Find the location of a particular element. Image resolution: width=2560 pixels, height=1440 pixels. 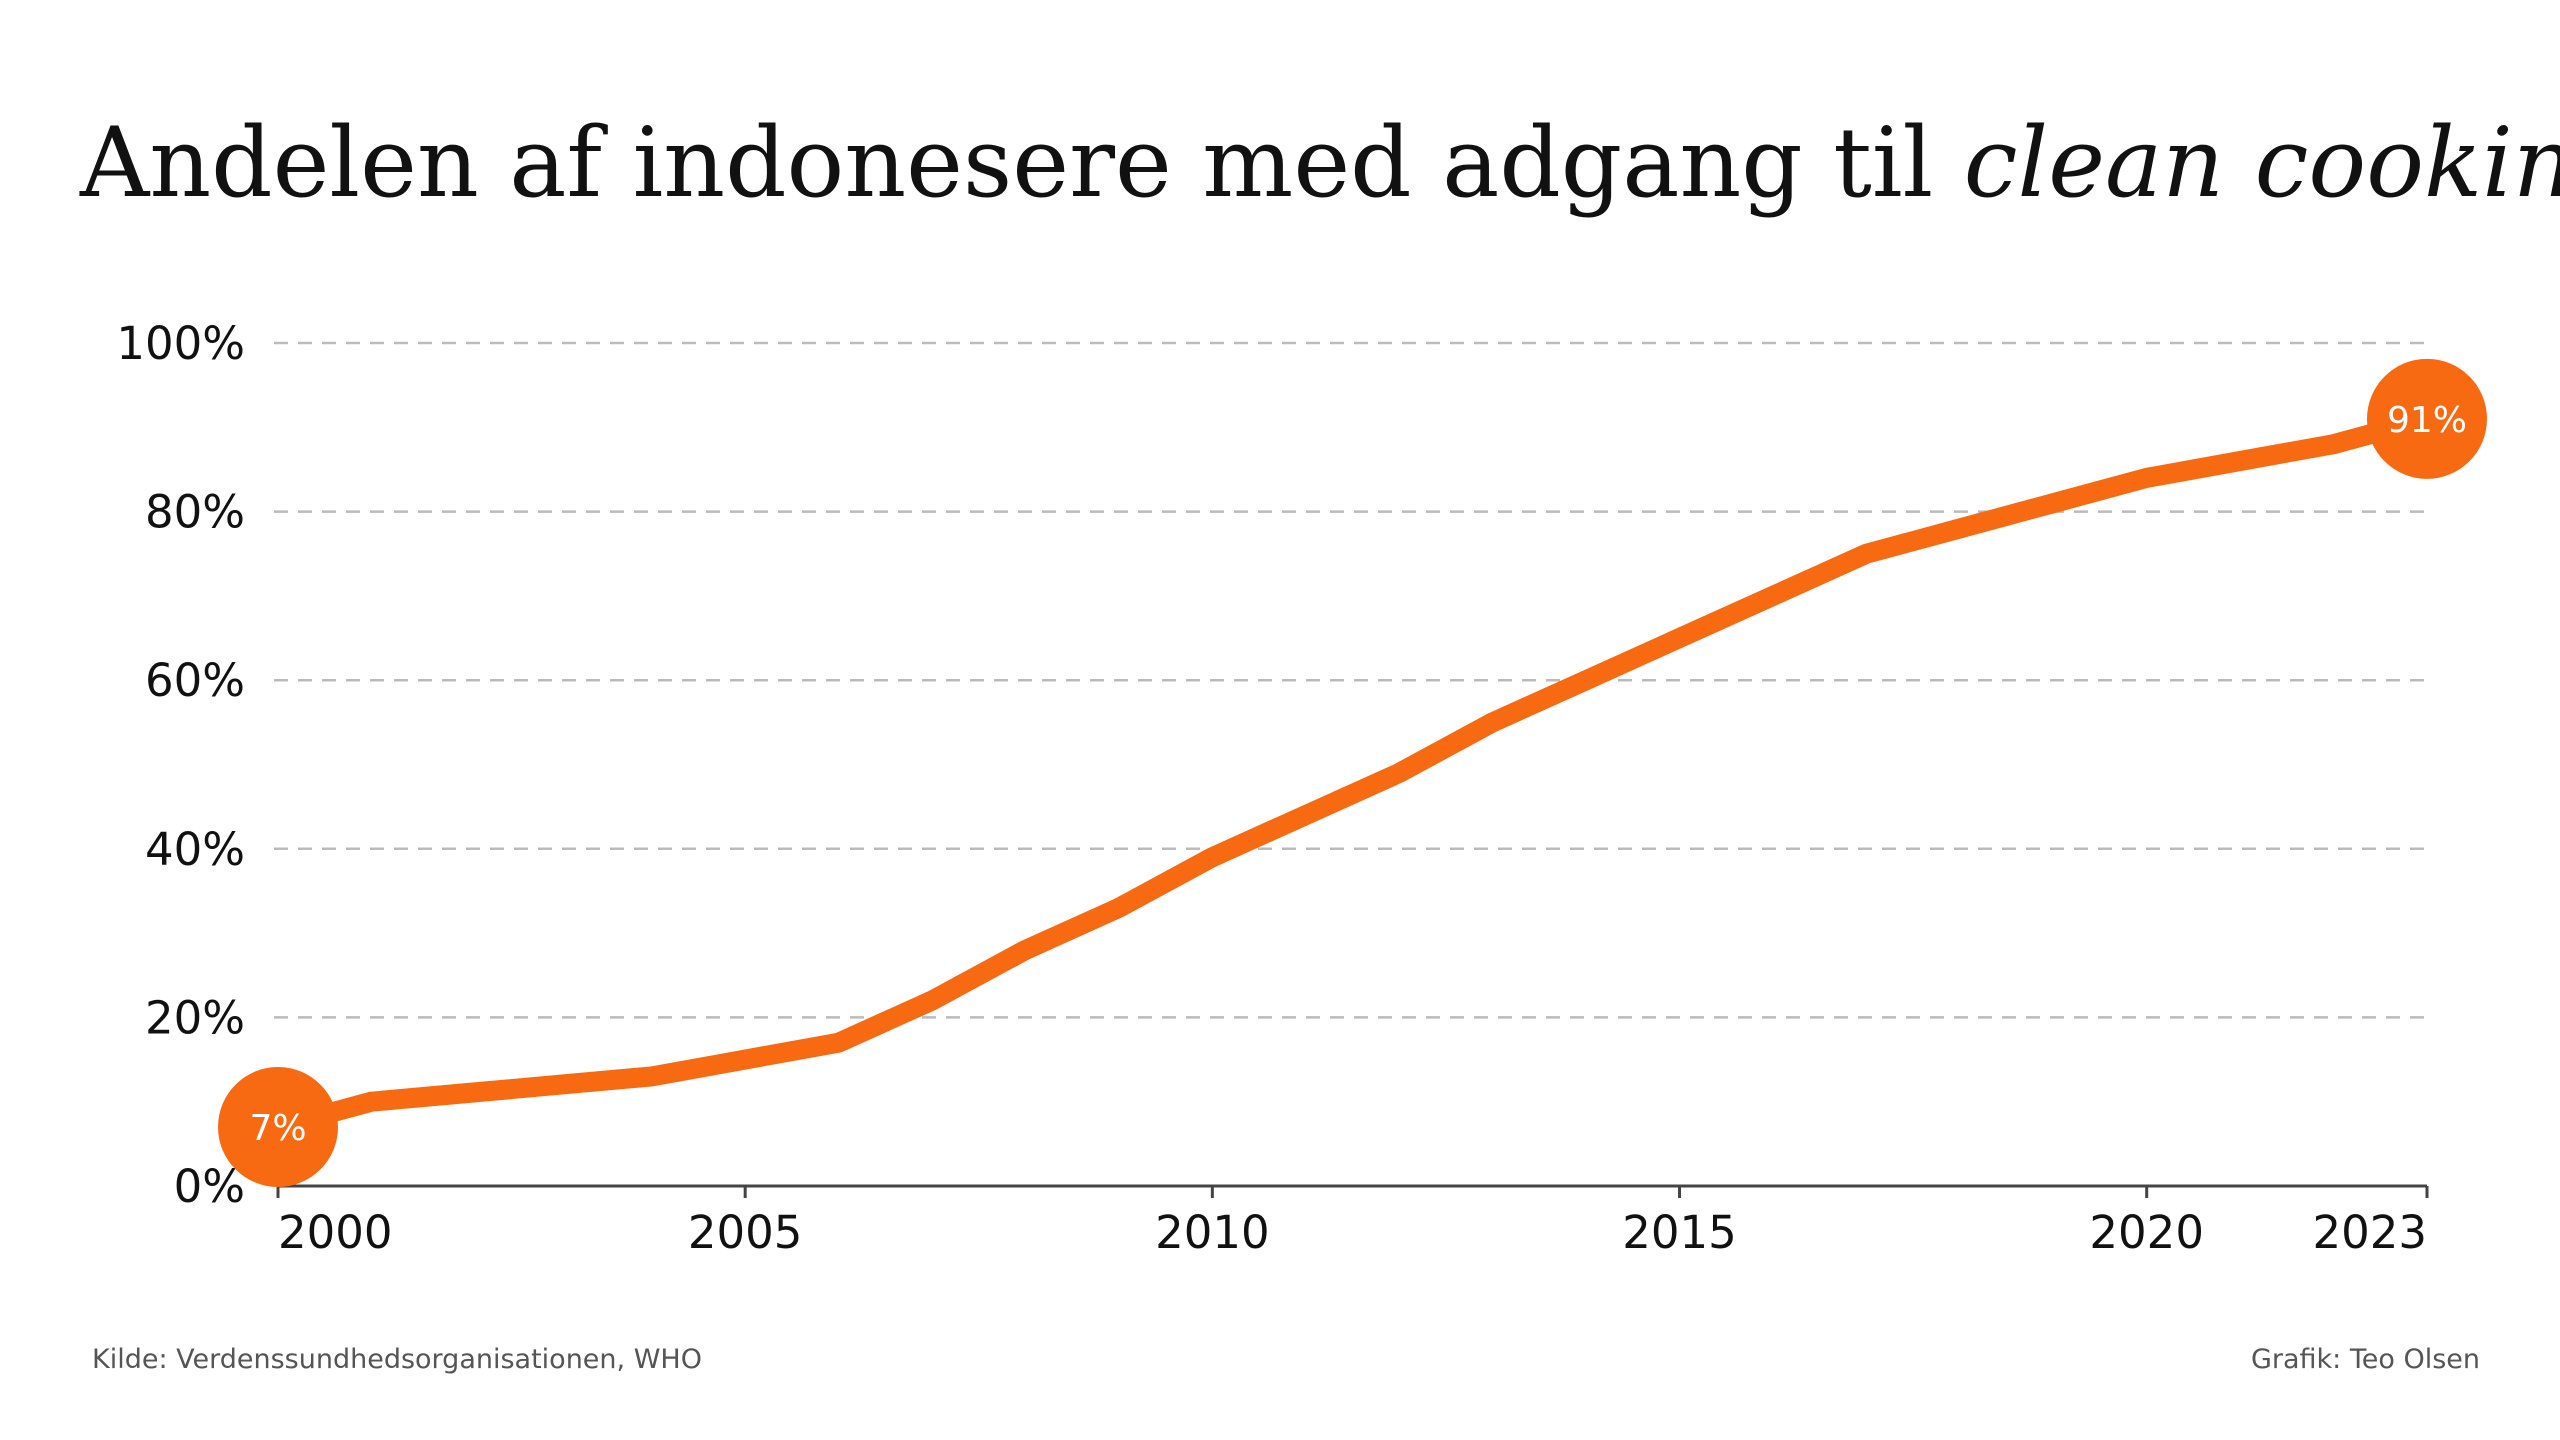

y-tick-label: 60% is located at coordinates (195, 680).